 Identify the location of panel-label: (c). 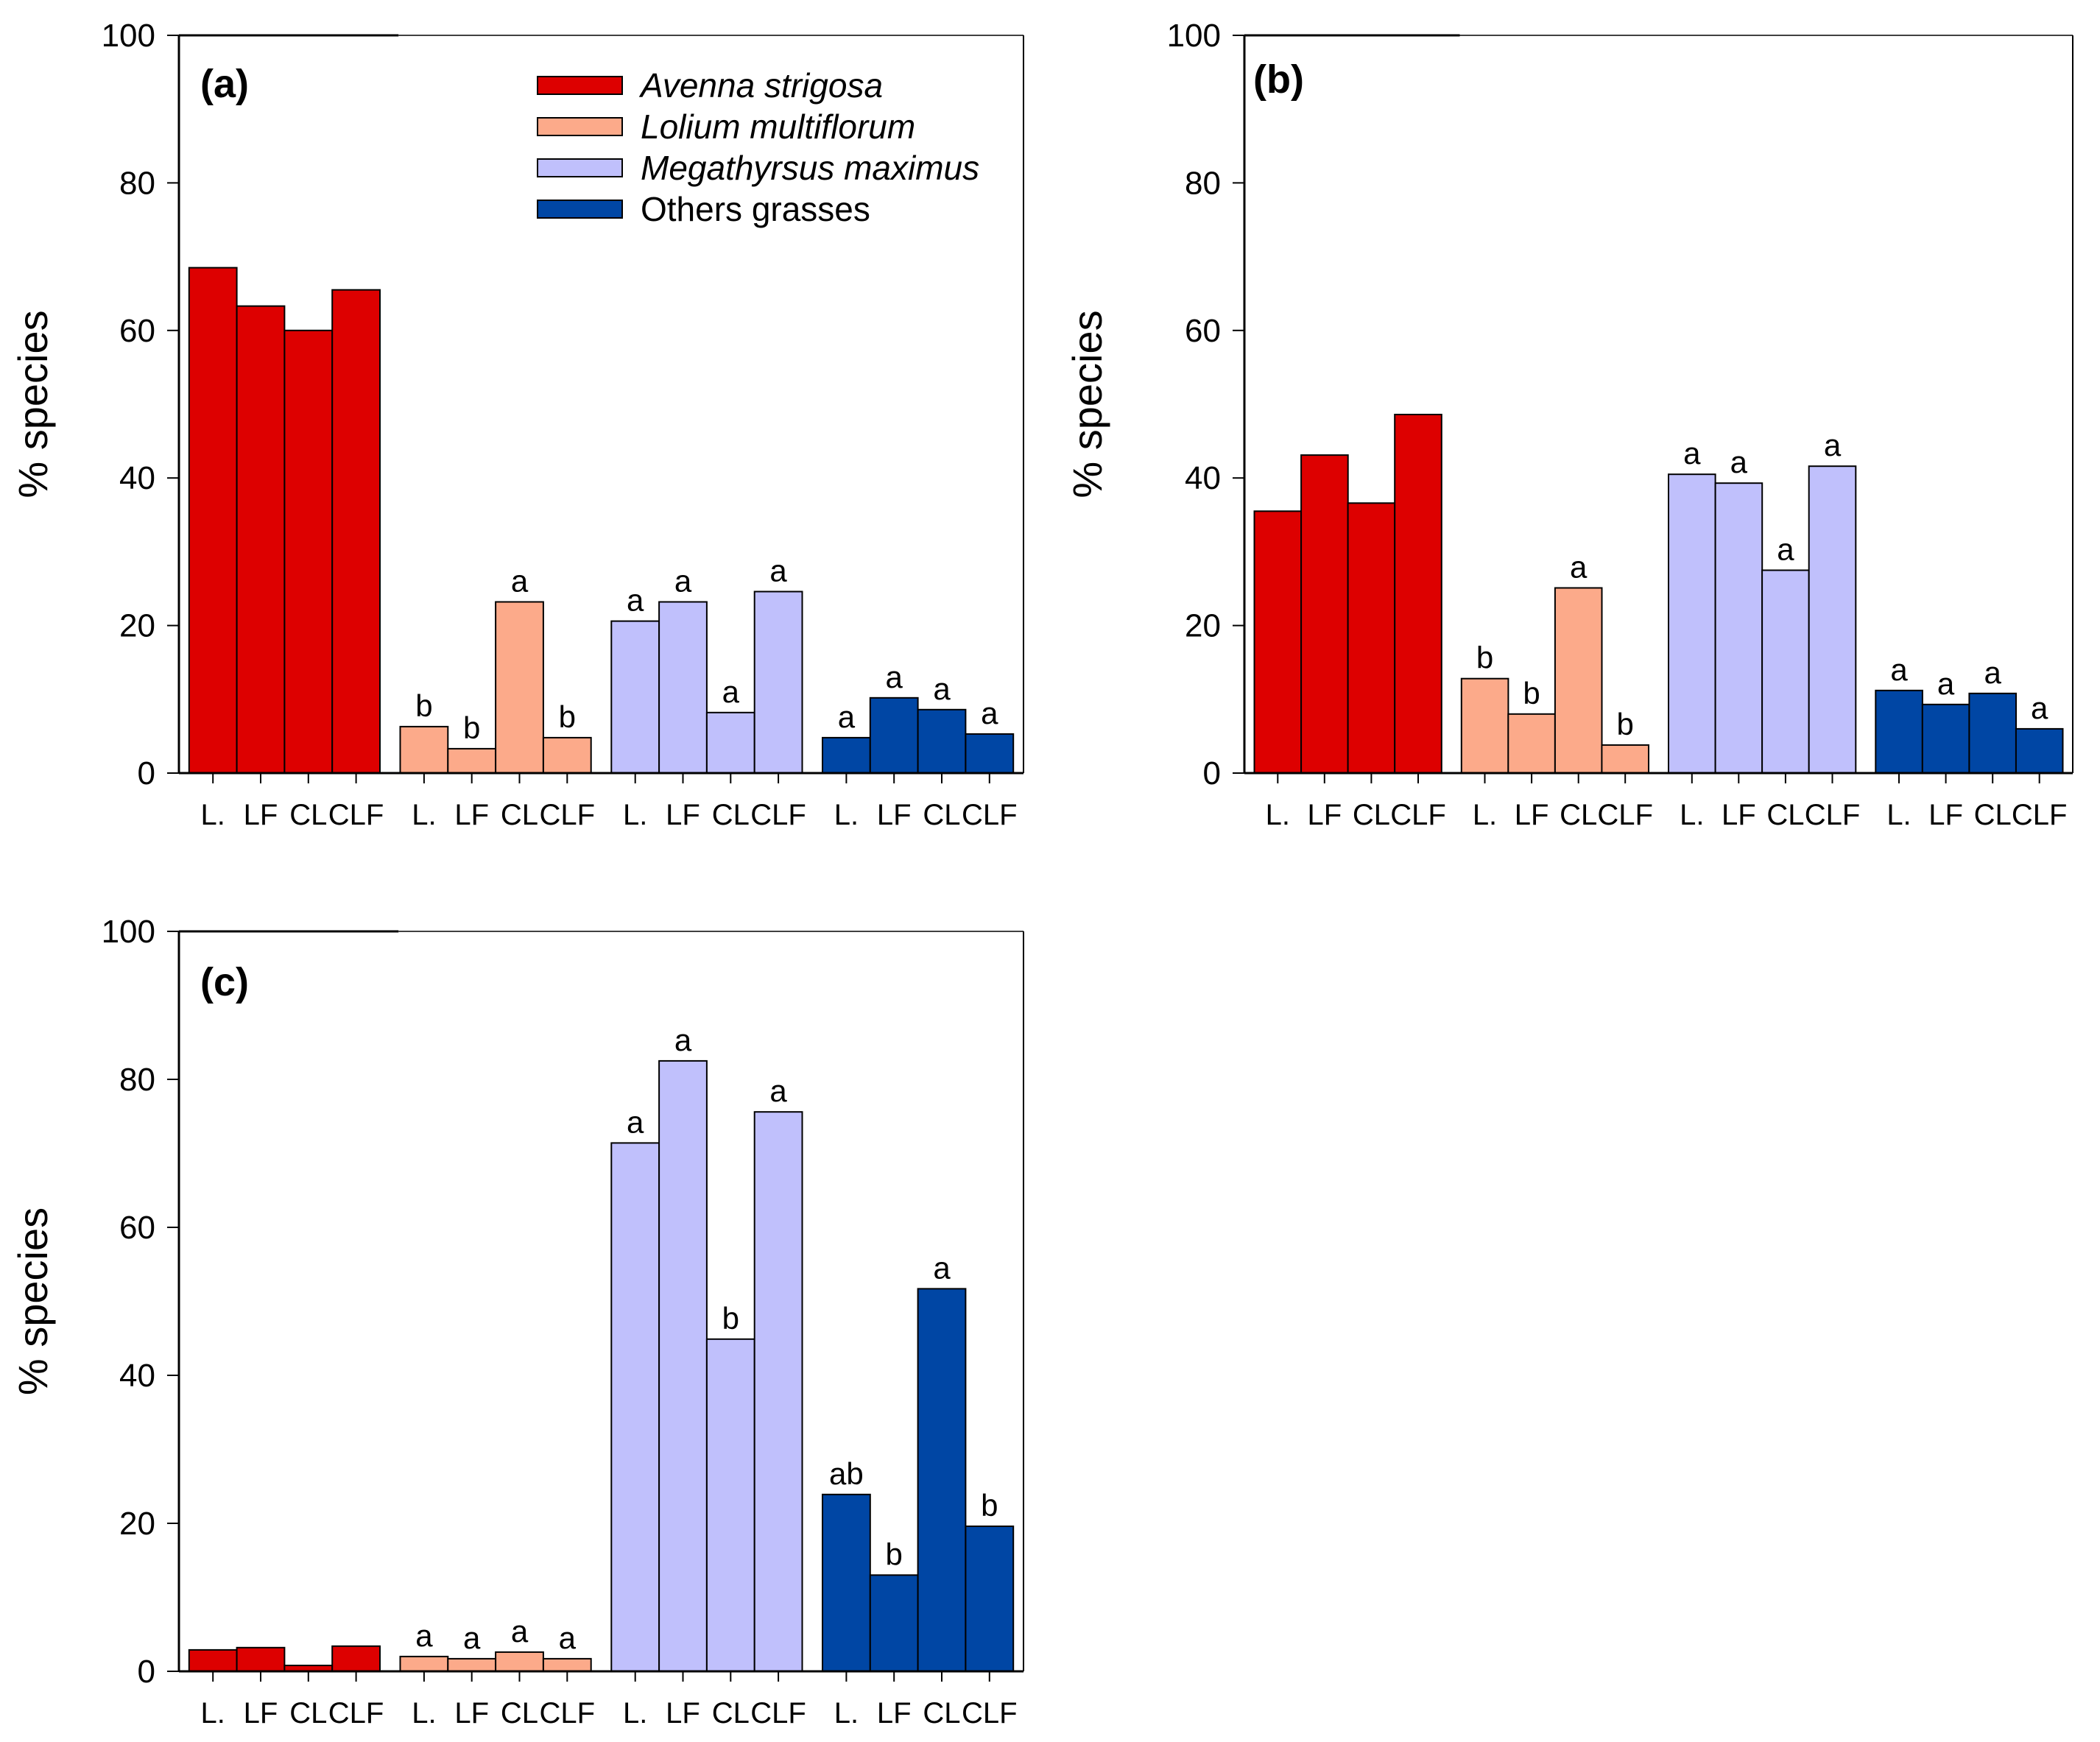
(224, 982).